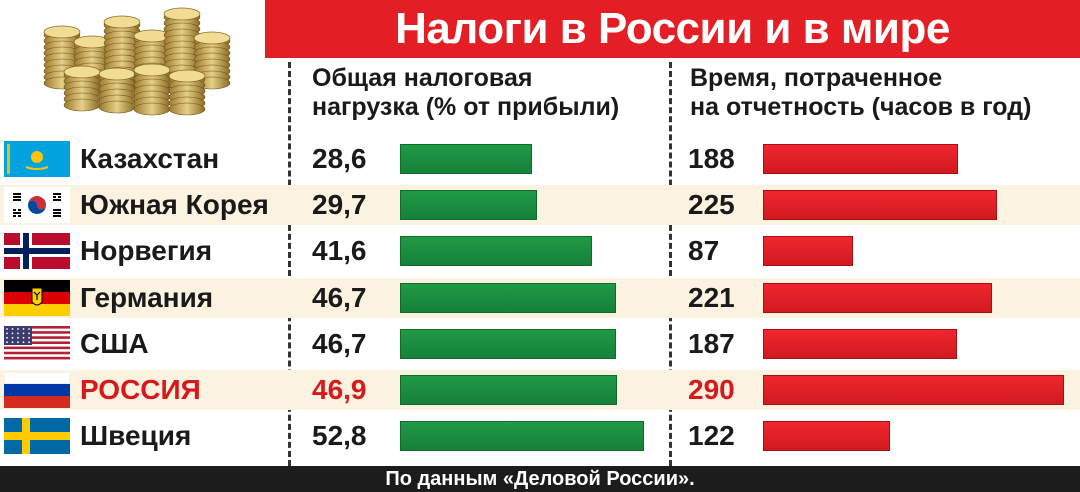 This screenshot has height=492, width=1080. What do you see at coordinates (37, 159) in the screenshot?
I see `kazakhstan-flag` at bounding box center [37, 159].